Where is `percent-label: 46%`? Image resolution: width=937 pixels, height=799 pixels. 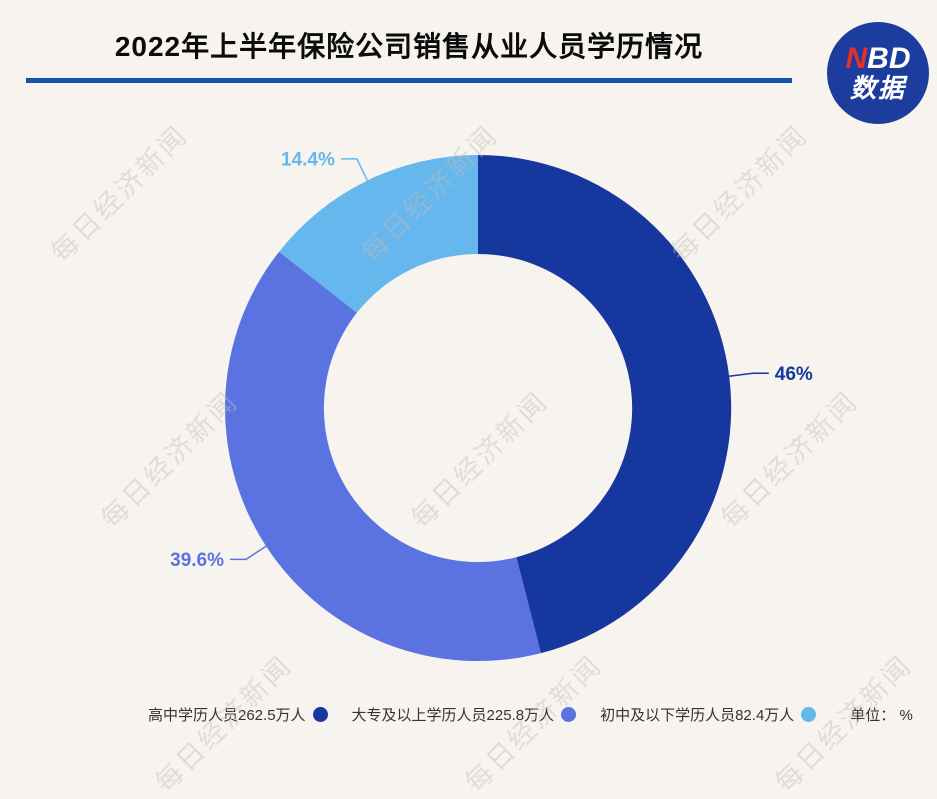
percent-label: 46% is located at coordinates (794, 374).